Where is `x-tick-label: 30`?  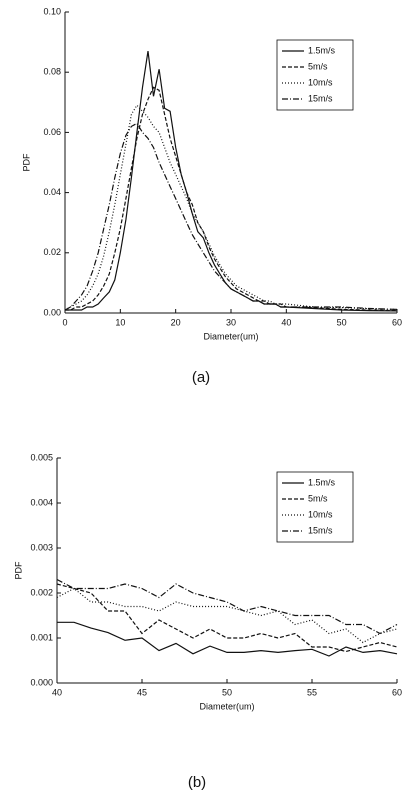 x-tick-label: 30 is located at coordinates (231, 322).